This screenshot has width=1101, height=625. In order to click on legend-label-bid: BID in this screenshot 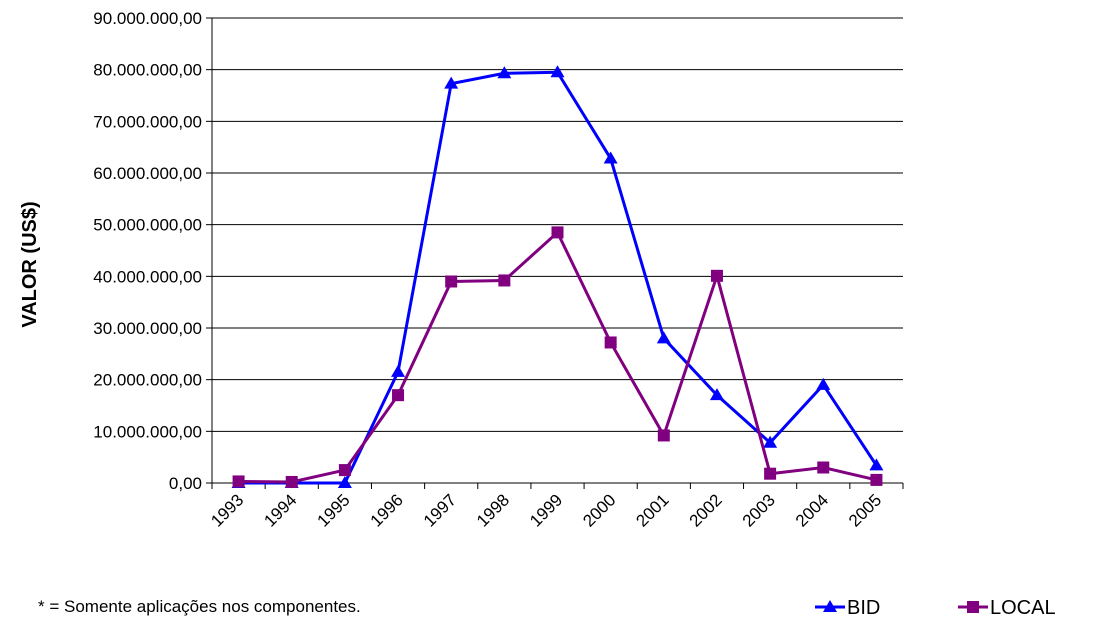, I will do `click(863, 608)`.